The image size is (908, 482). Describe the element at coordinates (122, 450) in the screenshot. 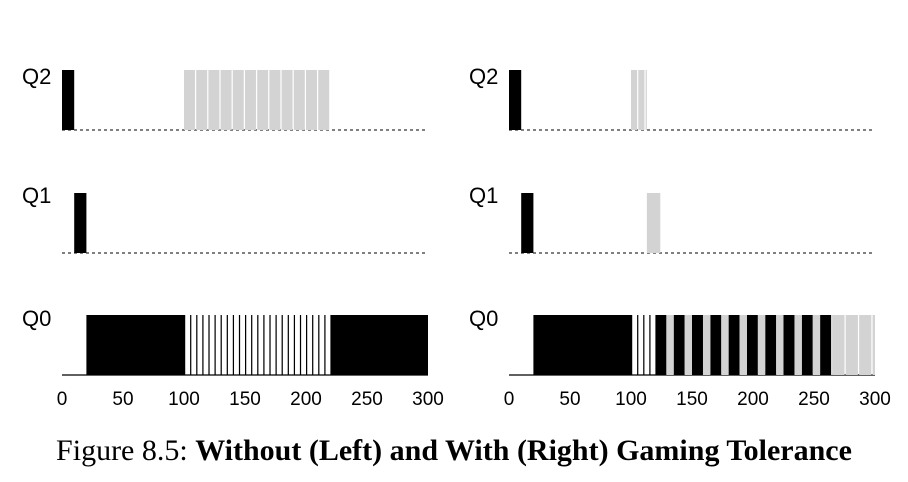

I see `caption-label: Figure 8.5:` at that location.